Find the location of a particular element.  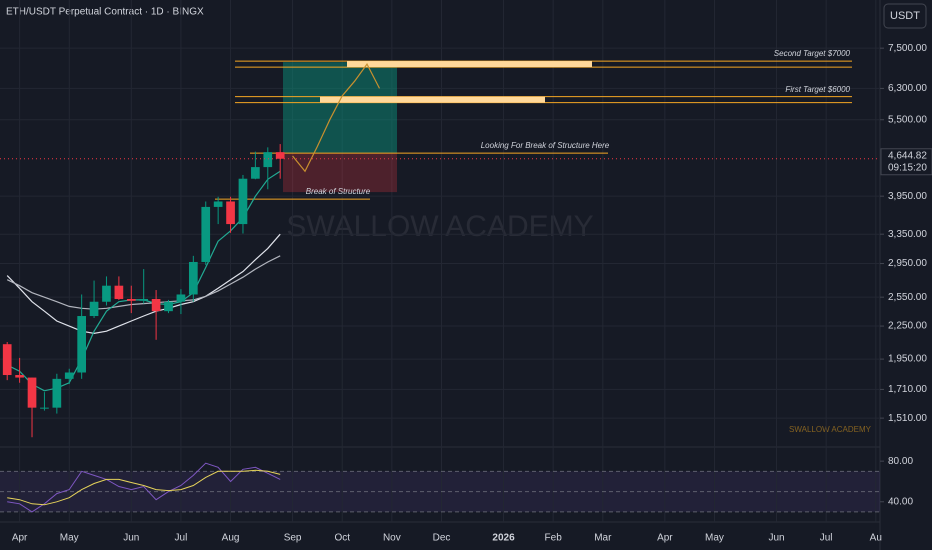

x-tick-label: Sep is located at coordinates (293, 538).